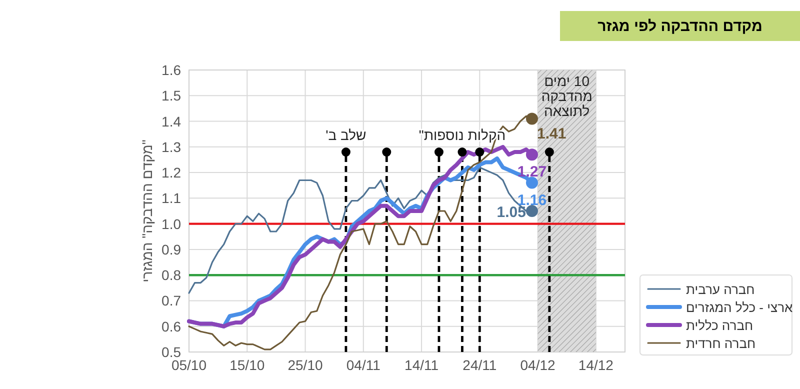 The height and width of the screenshot is (389, 800). Describe the element at coordinates (346, 134) in the screenshot. I see `ref-line-label: שלב ב'` at that location.